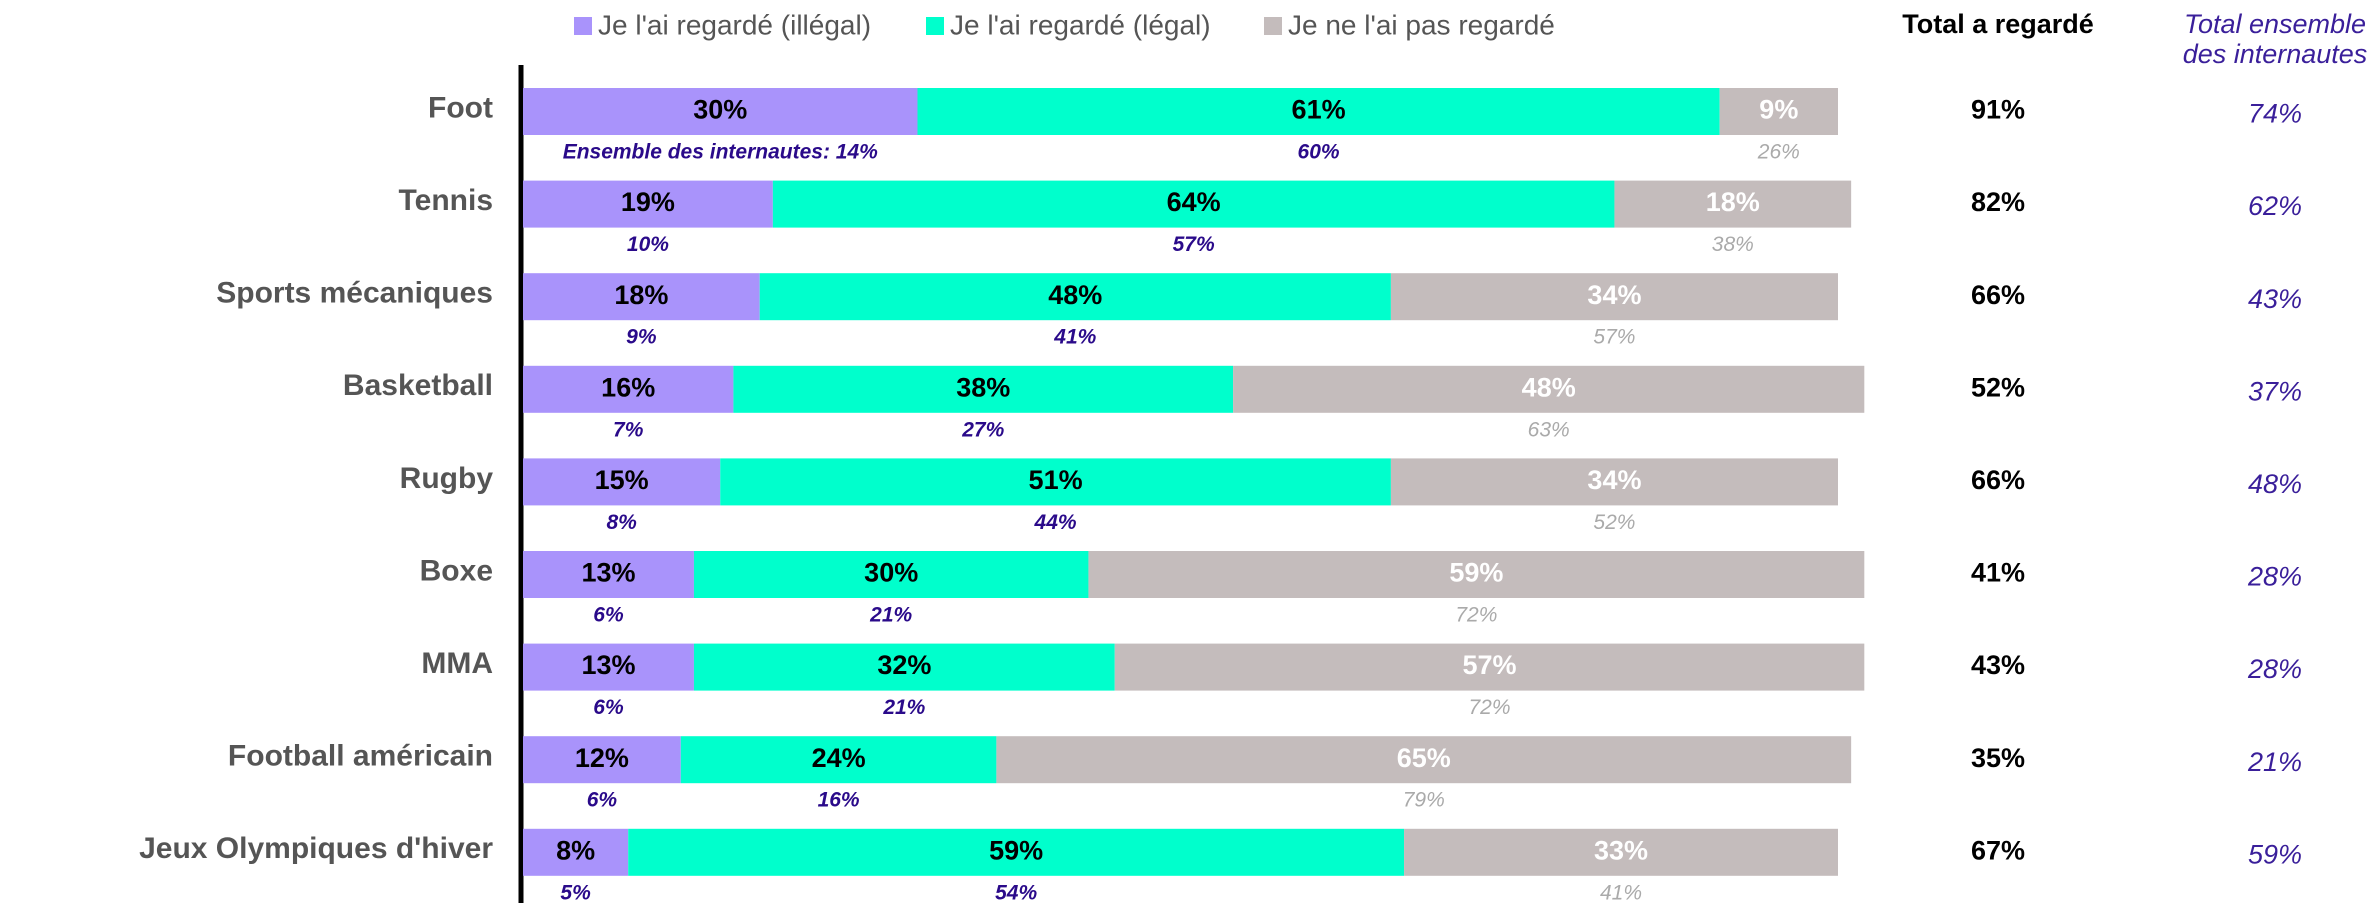  Describe the element at coordinates (734, 24) in the screenshot. I see `legend-label: Je l'ai regardé (illégal)` at that location.